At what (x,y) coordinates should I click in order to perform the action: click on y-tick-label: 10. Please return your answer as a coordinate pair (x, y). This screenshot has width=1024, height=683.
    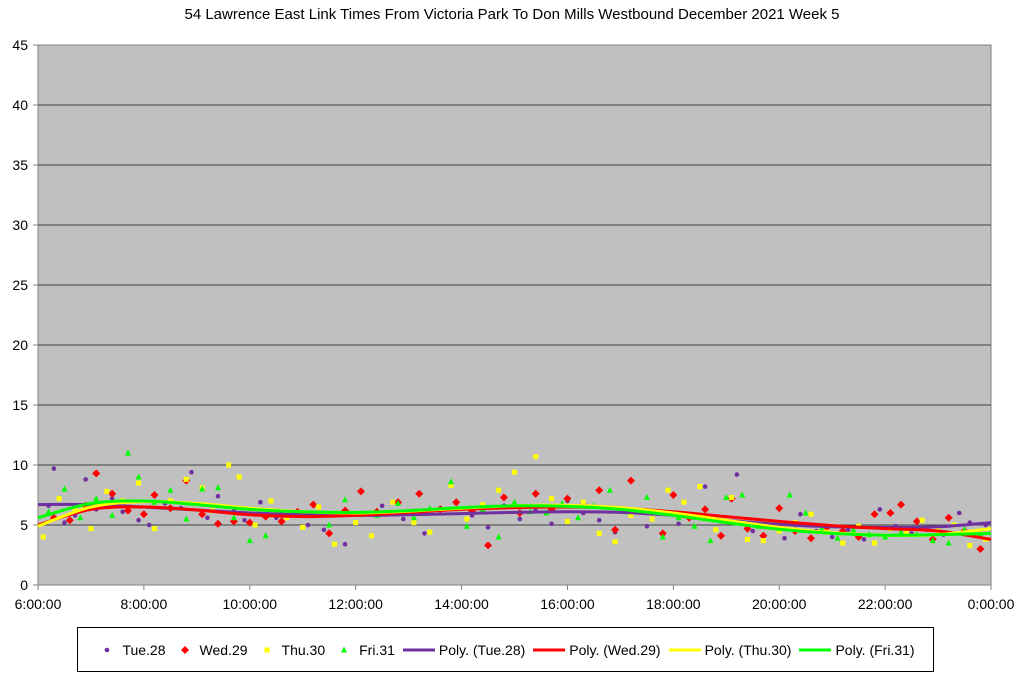
    Looking at the image, I should click on (20, 465).